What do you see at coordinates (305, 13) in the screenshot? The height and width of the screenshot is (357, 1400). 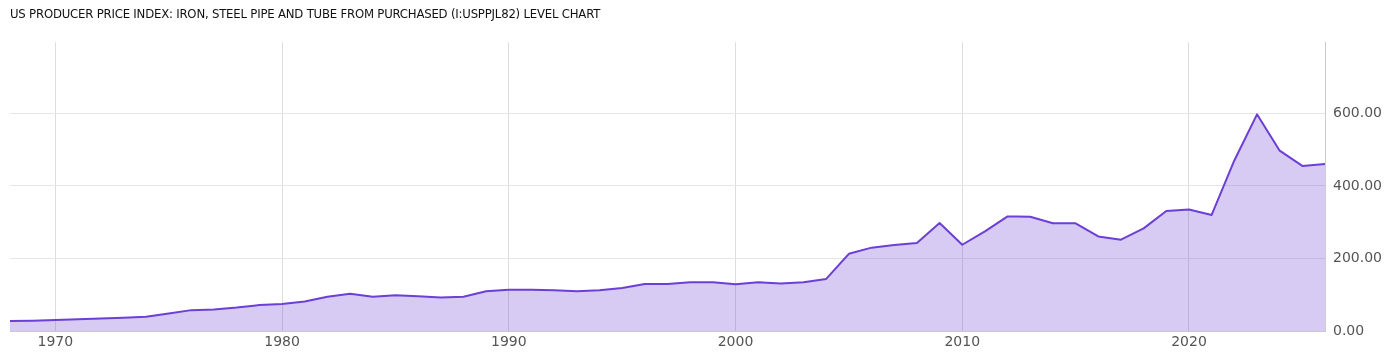 I see `chart-title: US PRODUCER PRICE INDEX: IRON, STEEL PIPE AND TUBE FROM PURCHASED (I:USPPJL82) LEVEL CHART` at bounding box center [305, 13].